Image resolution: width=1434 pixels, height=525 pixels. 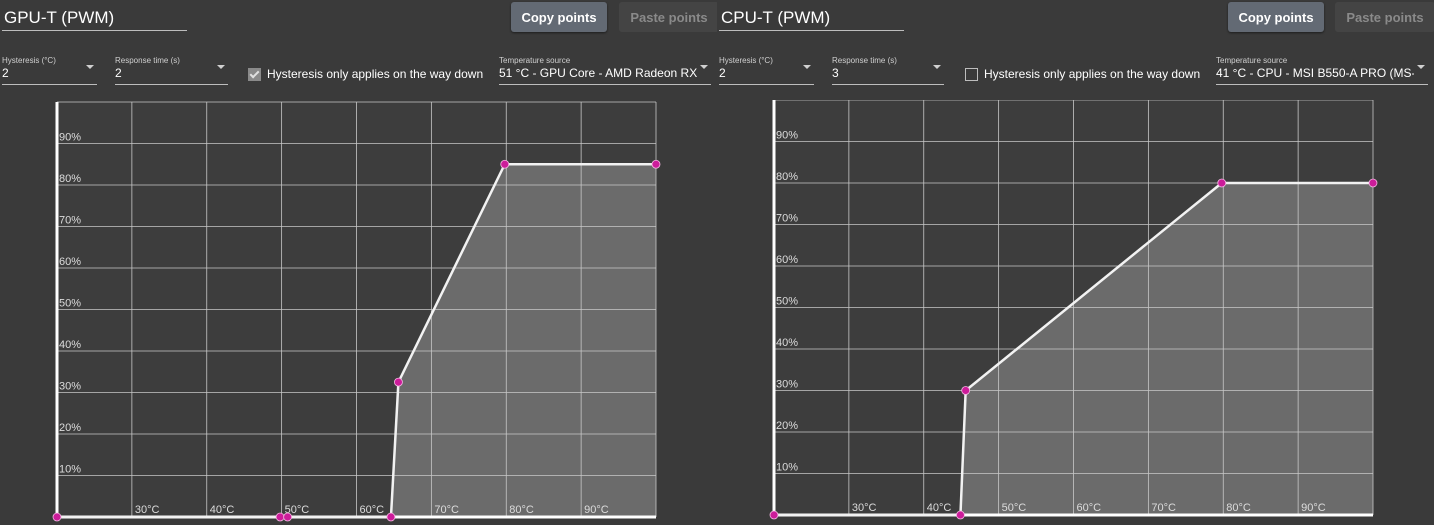 I want to click on response-time-value: 3, so click(x=835, y=73).